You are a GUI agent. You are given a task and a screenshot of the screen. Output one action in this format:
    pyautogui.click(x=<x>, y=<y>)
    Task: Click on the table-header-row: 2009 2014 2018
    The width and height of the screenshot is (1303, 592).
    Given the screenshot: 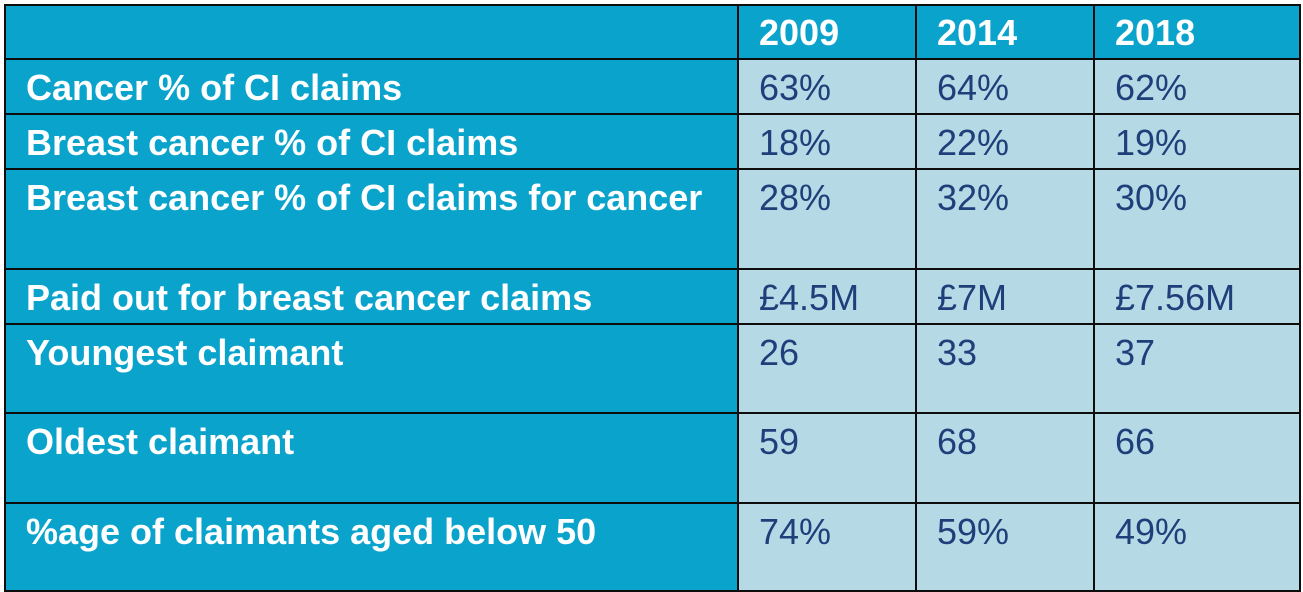 What is the action you would take?
    pyautogui.click(x=652, y=32)
    